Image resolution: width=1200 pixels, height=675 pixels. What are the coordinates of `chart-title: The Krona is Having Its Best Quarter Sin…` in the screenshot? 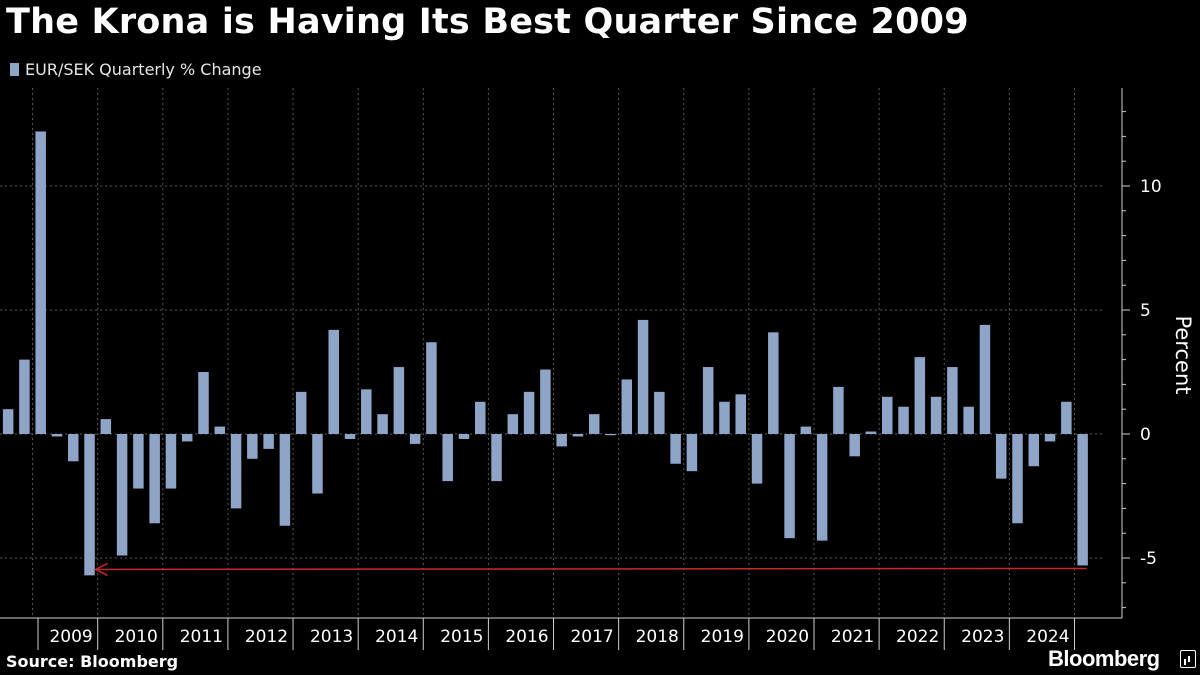 It's located at (487, 22).